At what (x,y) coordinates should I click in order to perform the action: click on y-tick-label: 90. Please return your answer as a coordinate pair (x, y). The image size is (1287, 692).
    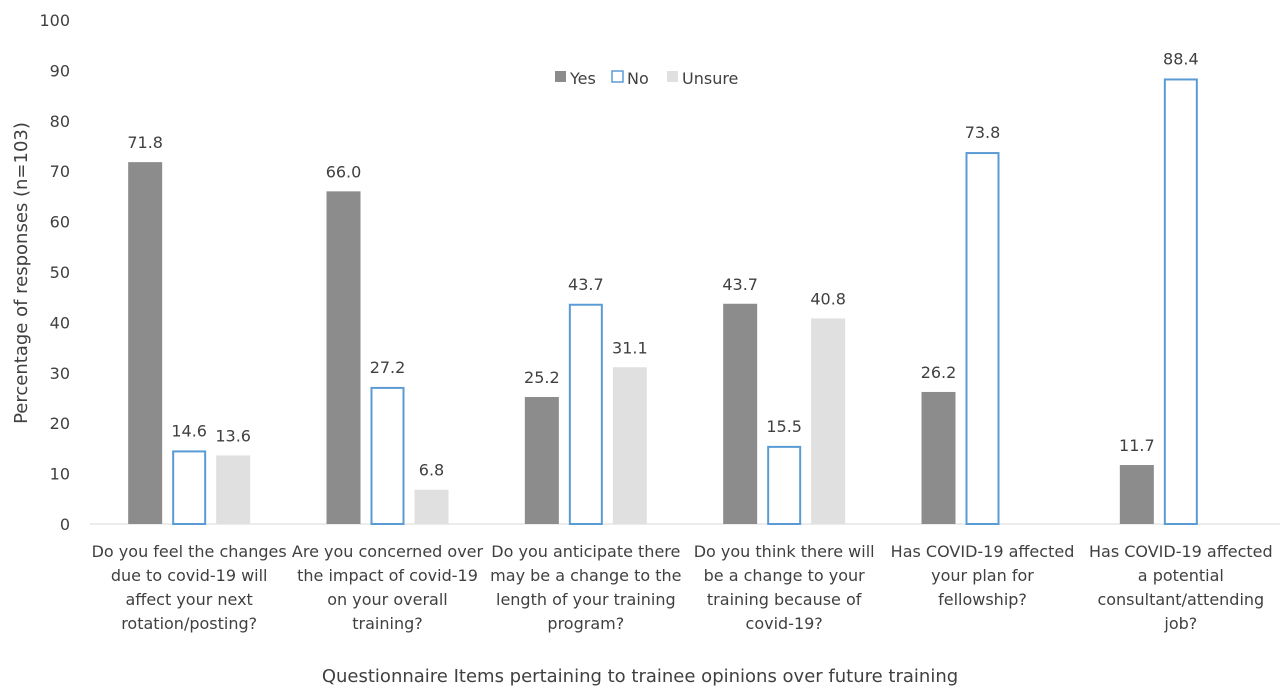
    Looking at the image, I should click on (60, 70).